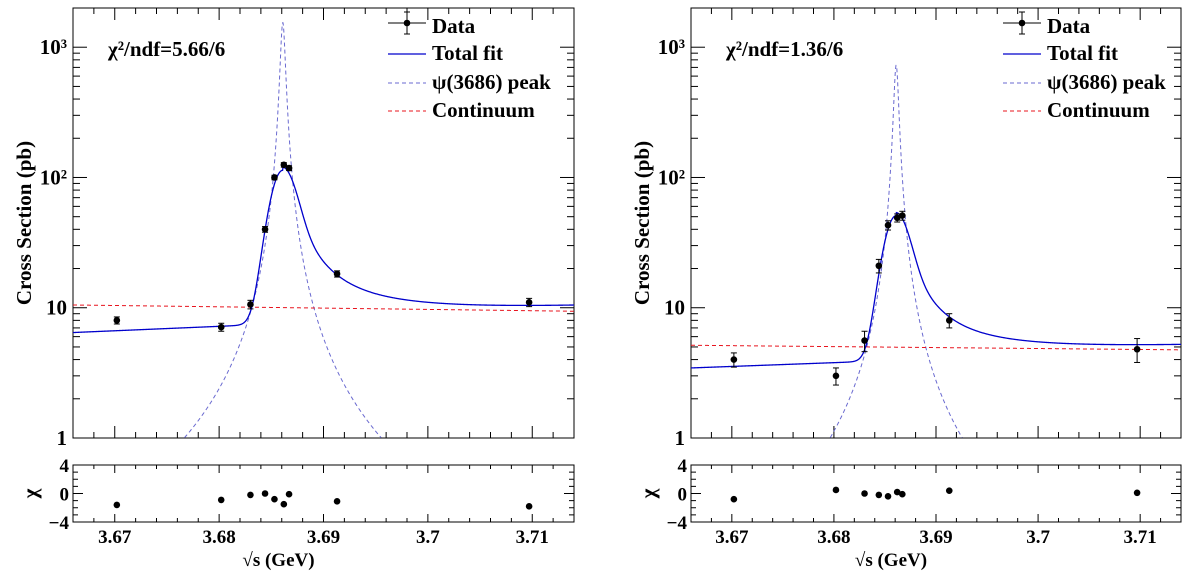 The height and width of the screenshot is (571, 1186). Describe the element at coordinates (166, 49) in the screenshot. I see `chi2-annotation: χ²/ndf=5.66/6` at that location.